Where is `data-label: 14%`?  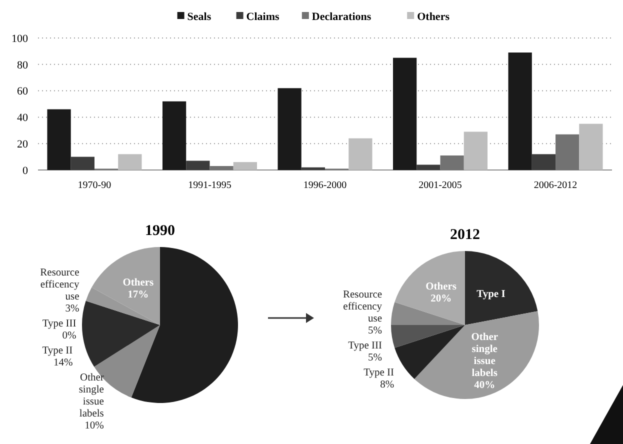 data-label: 14% is located at coordinates (63, 363).